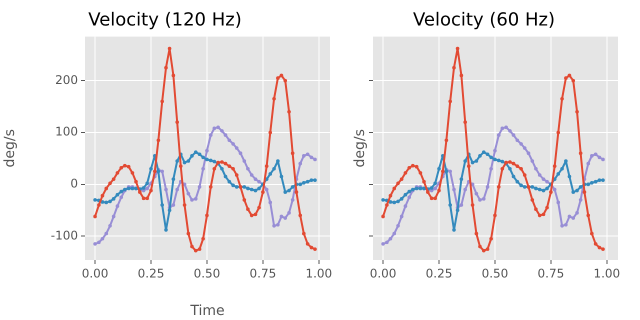 Image resolution: width=640 pixels, height=320 pixels. Describe the element at coordinates (207, 273) in the screenshot. I see `x-tick-label: 0.50` at that location.